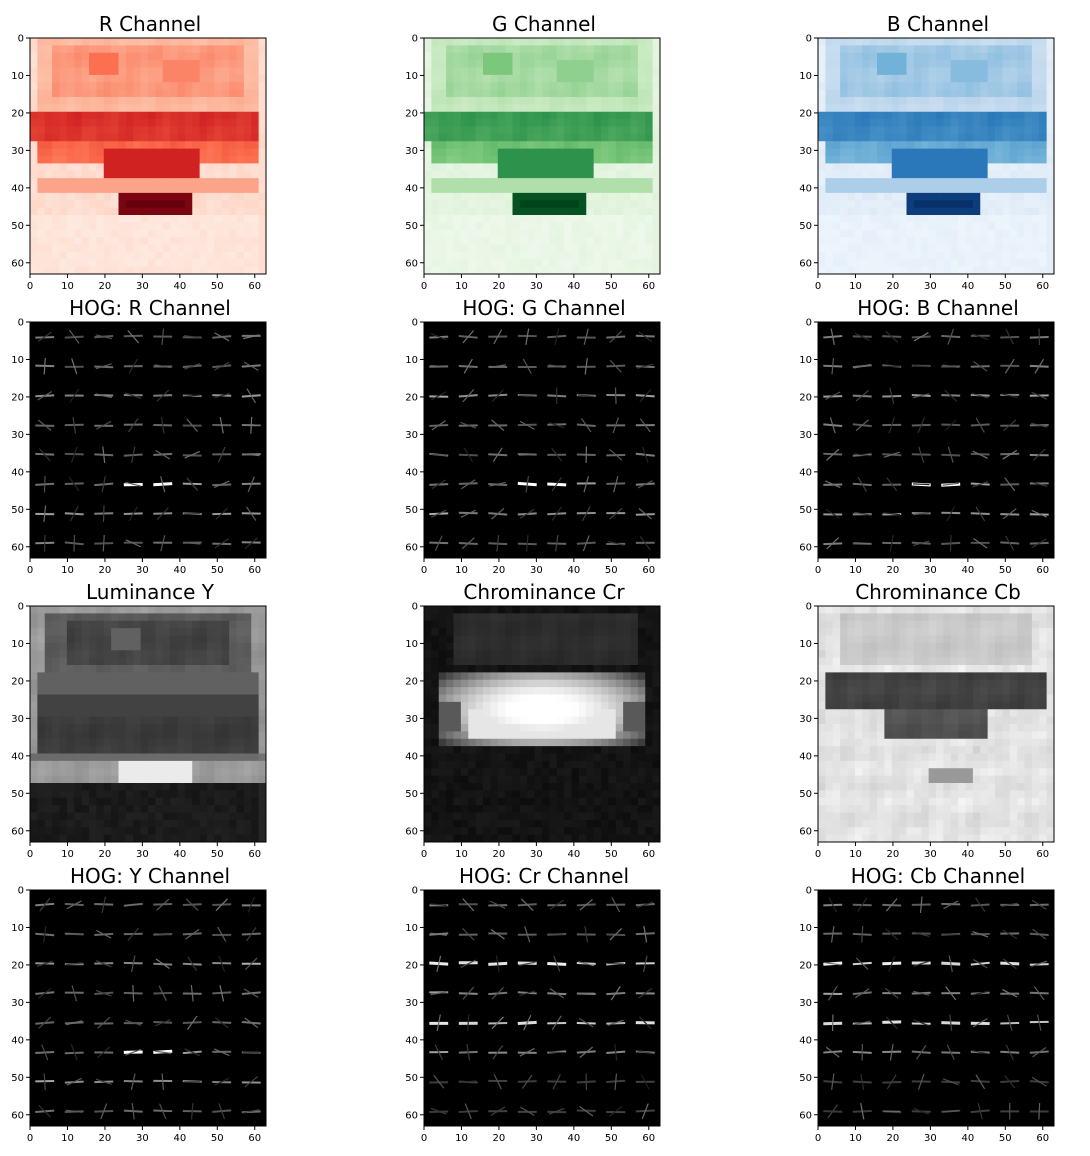 Image resolution: width=1090 pixels, height=1156 pixels. What do you see at coordinates (936, 156) in the screenshot?
I see `heatmap-image` at bounding box center [936, 156].